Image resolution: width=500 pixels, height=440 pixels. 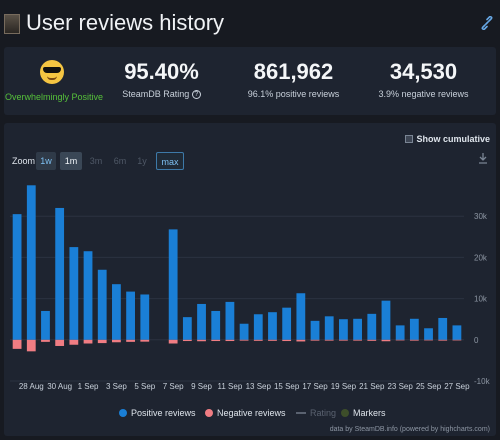 I want to click on positive-total-stat: 861,962 96.1% positive reviews, so click(x=293, y=79).